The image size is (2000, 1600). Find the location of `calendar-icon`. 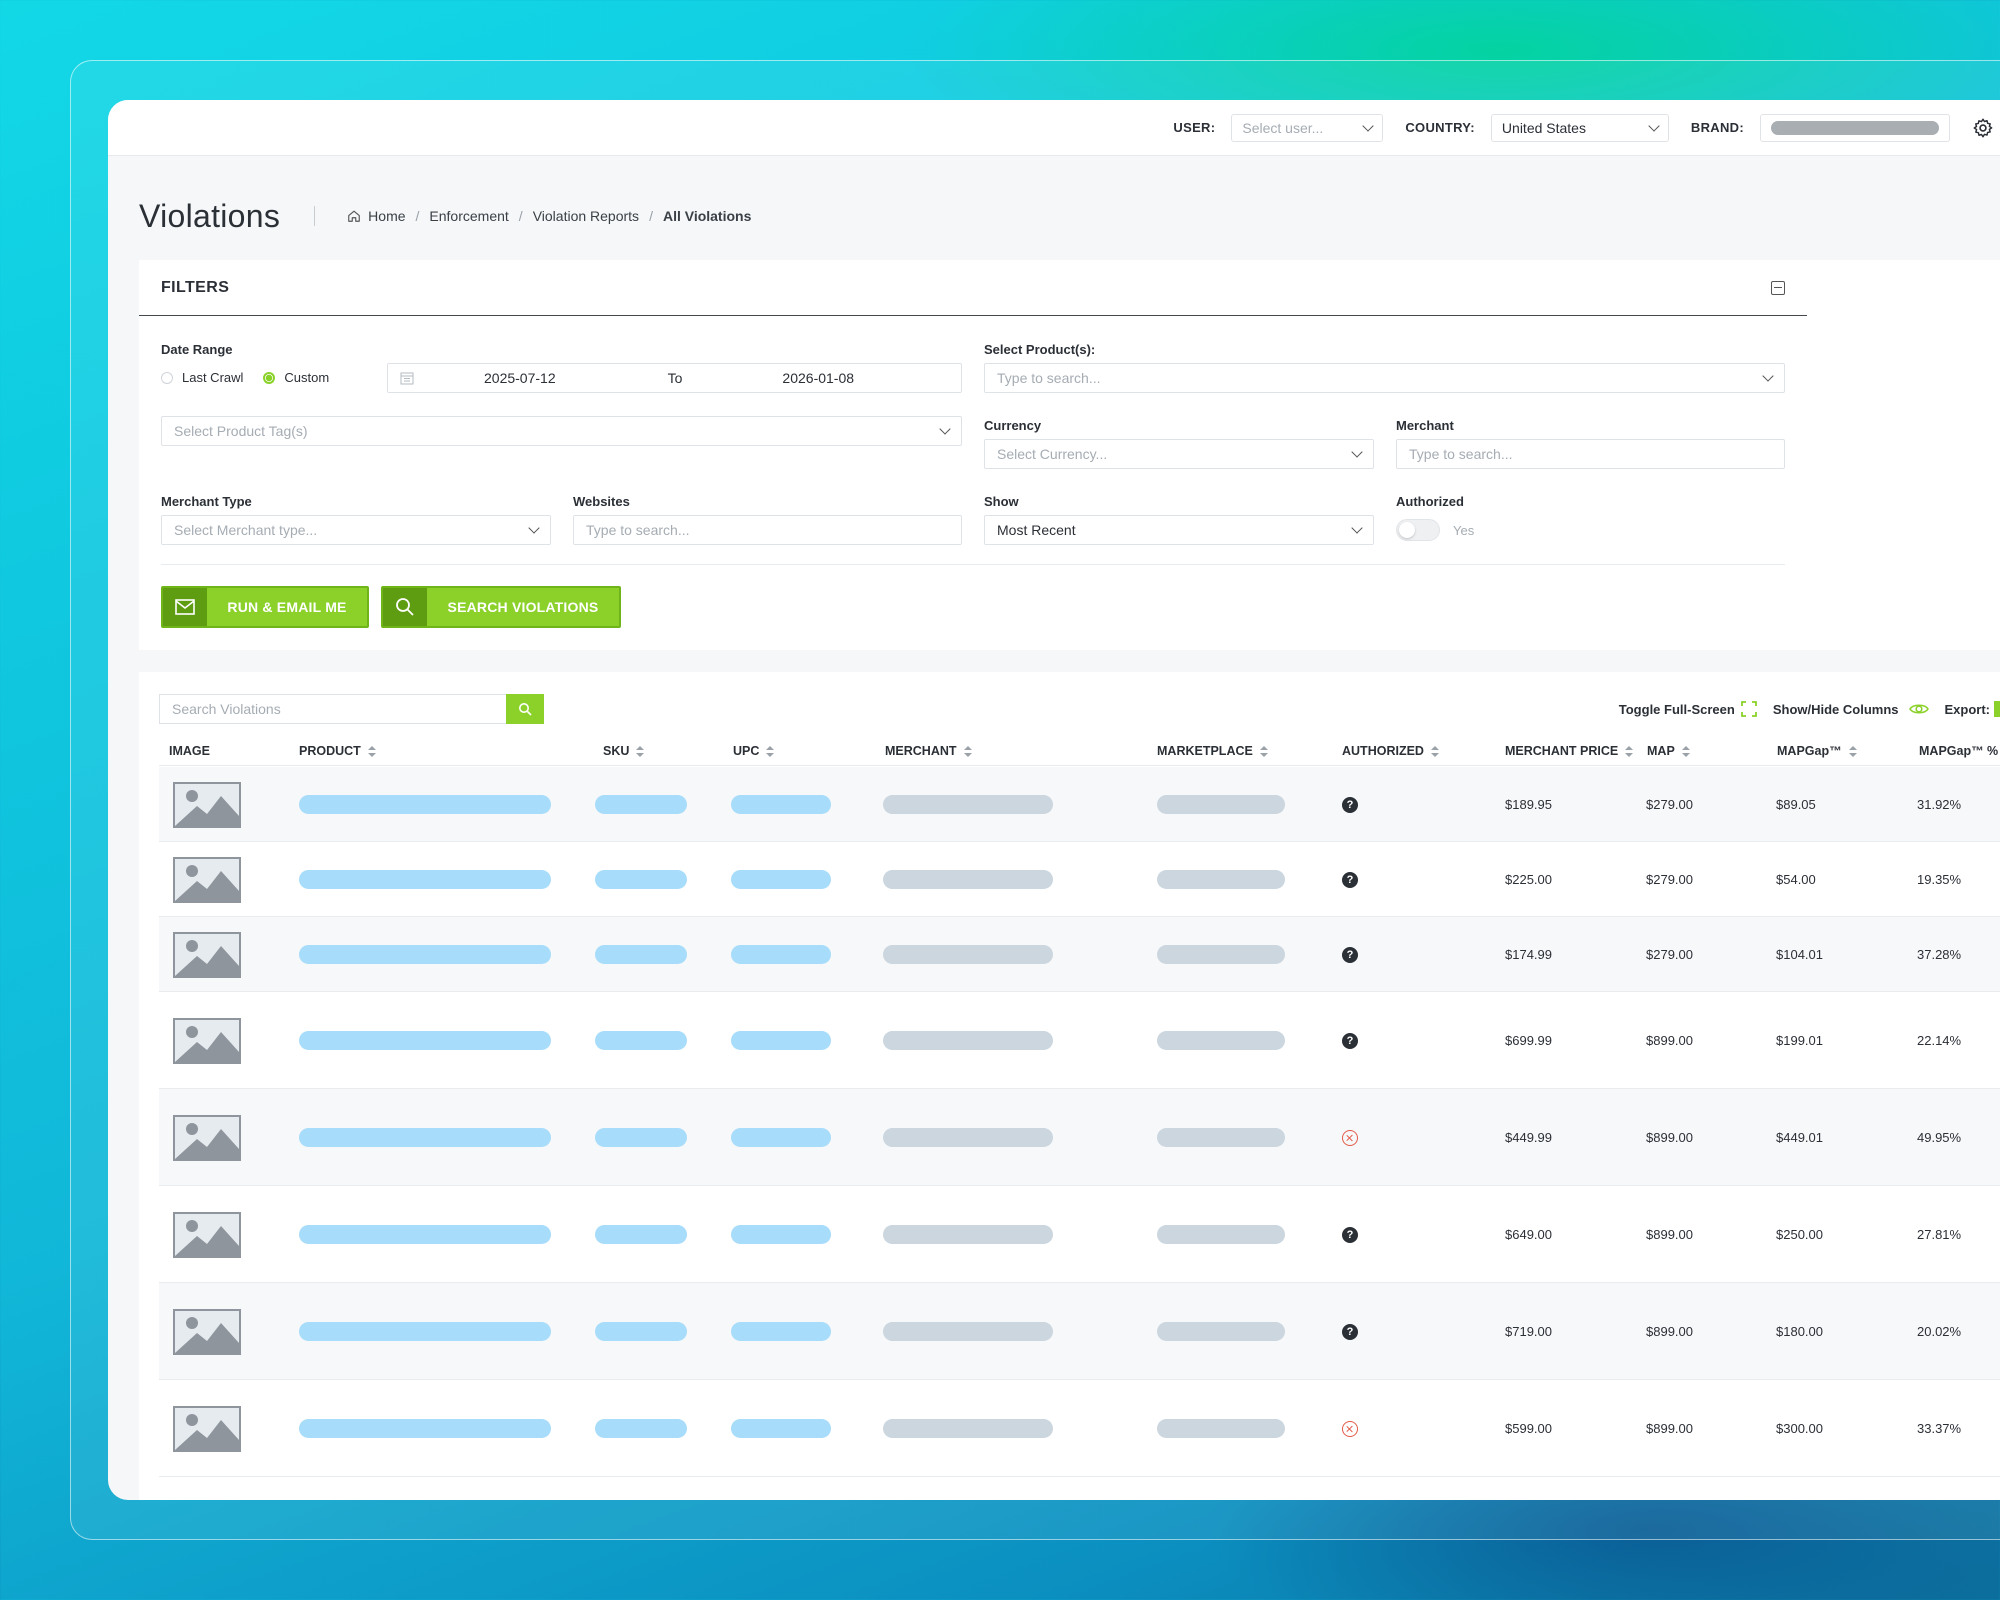

calendar-icon is located at coordinates (407, 378).